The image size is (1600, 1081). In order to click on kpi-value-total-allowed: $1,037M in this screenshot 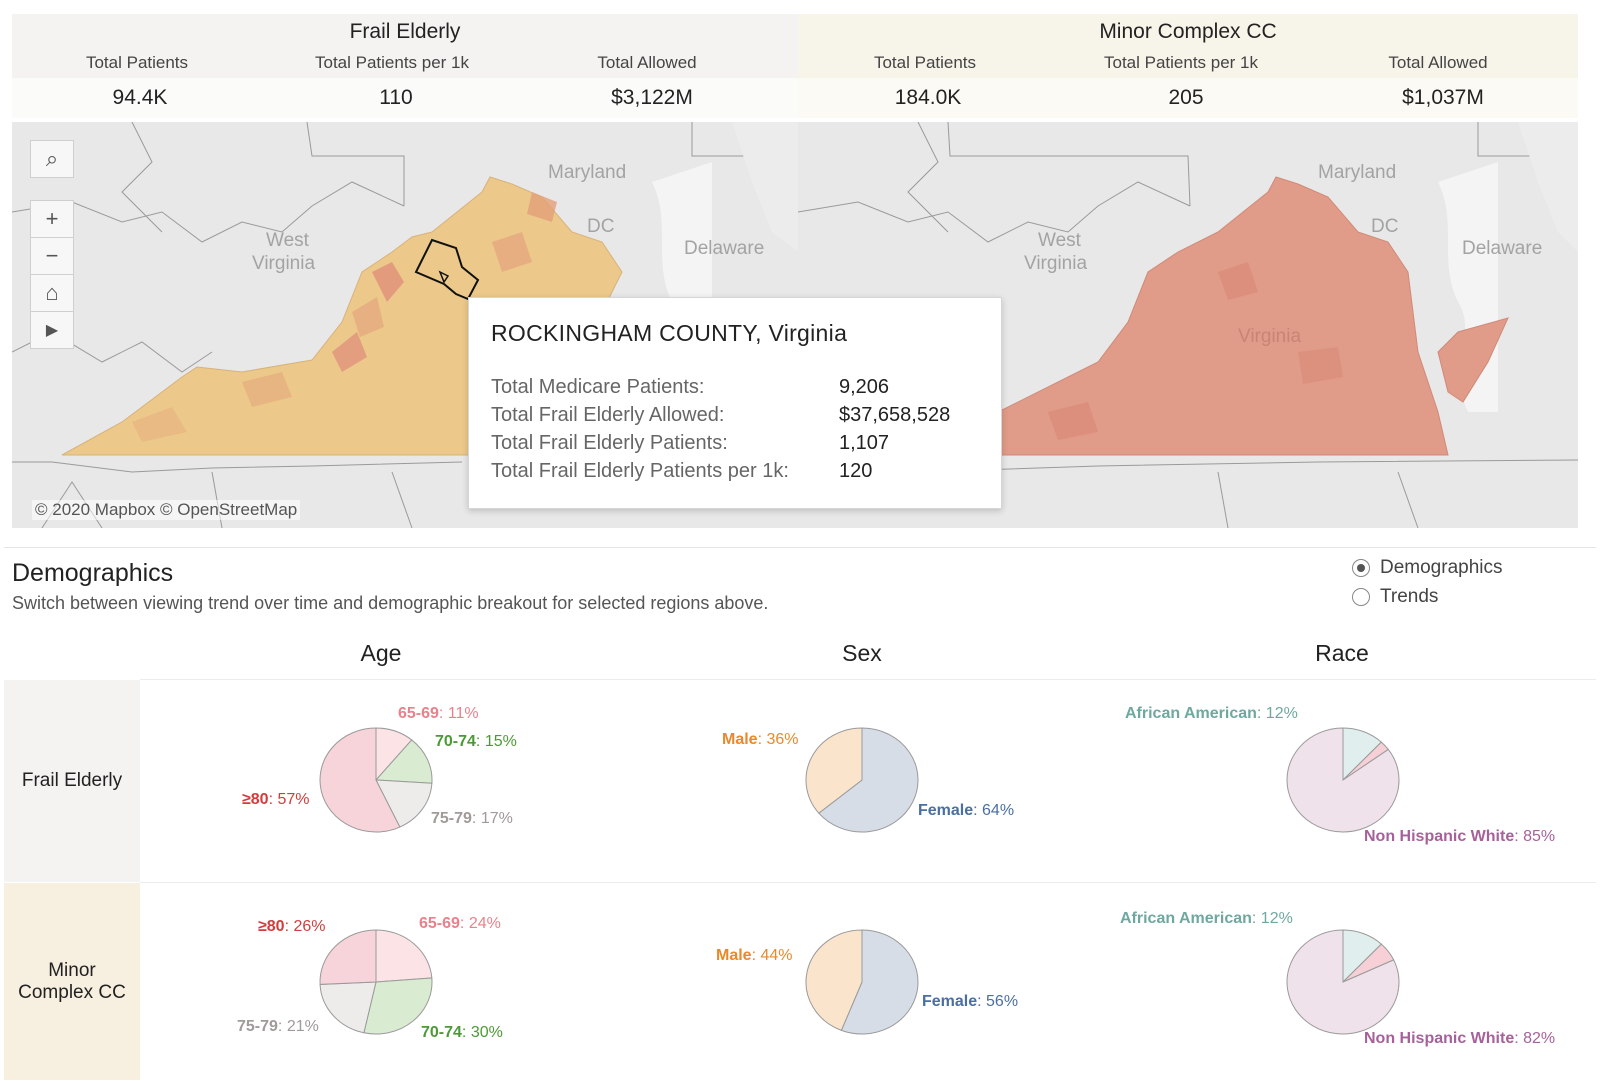, I will do `click(1443, 97)`.